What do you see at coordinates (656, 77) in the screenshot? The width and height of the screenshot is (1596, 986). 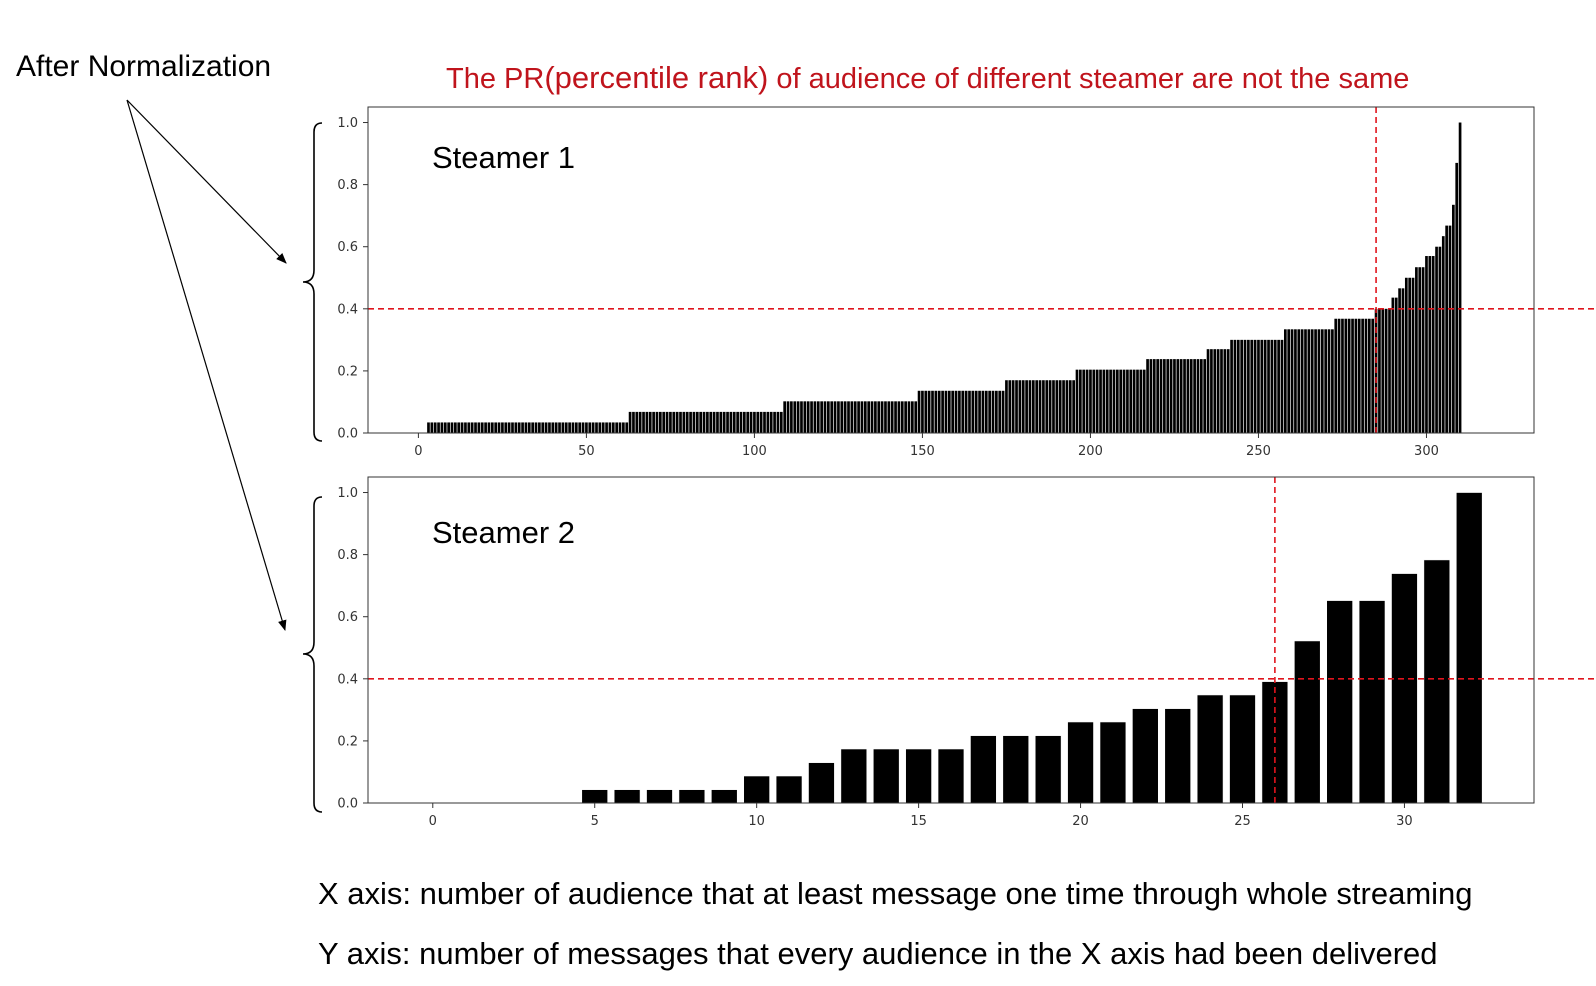 I see `headline-emphasis: (percentile rank)` at bounding box center [656, 77].